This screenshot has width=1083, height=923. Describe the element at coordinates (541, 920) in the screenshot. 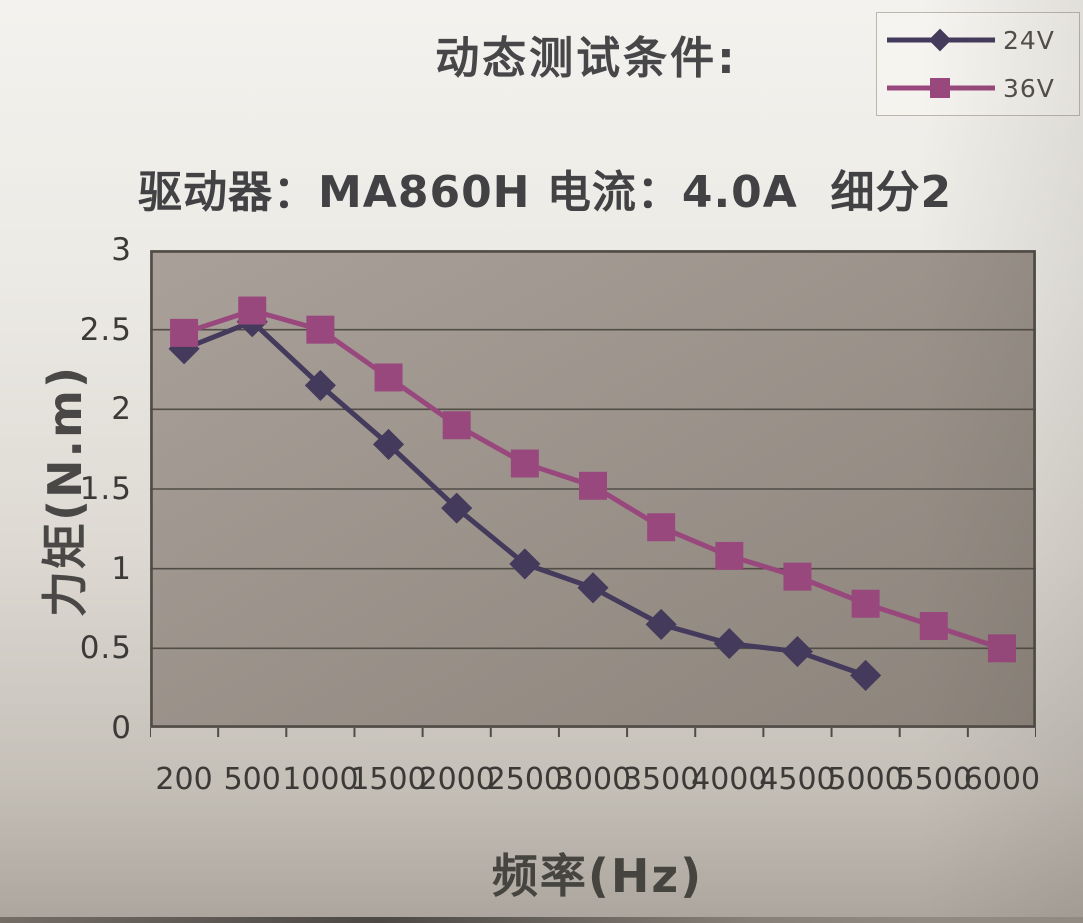

I see `photo-bottom-edge` at that location.